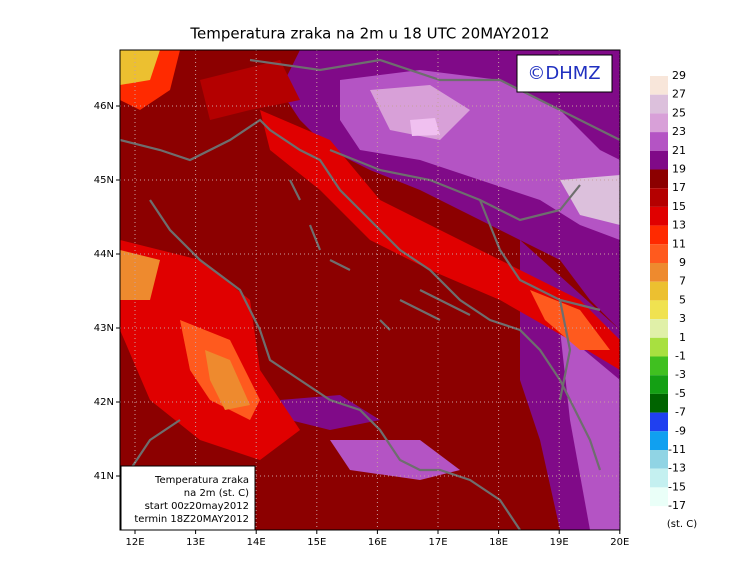 The height and width of the screenshot is (586, 740). What do you see at coordinates (197, 506) in the screenshot?
I see `info-line: start 00z20may2012` at bounding box center [197, 506].